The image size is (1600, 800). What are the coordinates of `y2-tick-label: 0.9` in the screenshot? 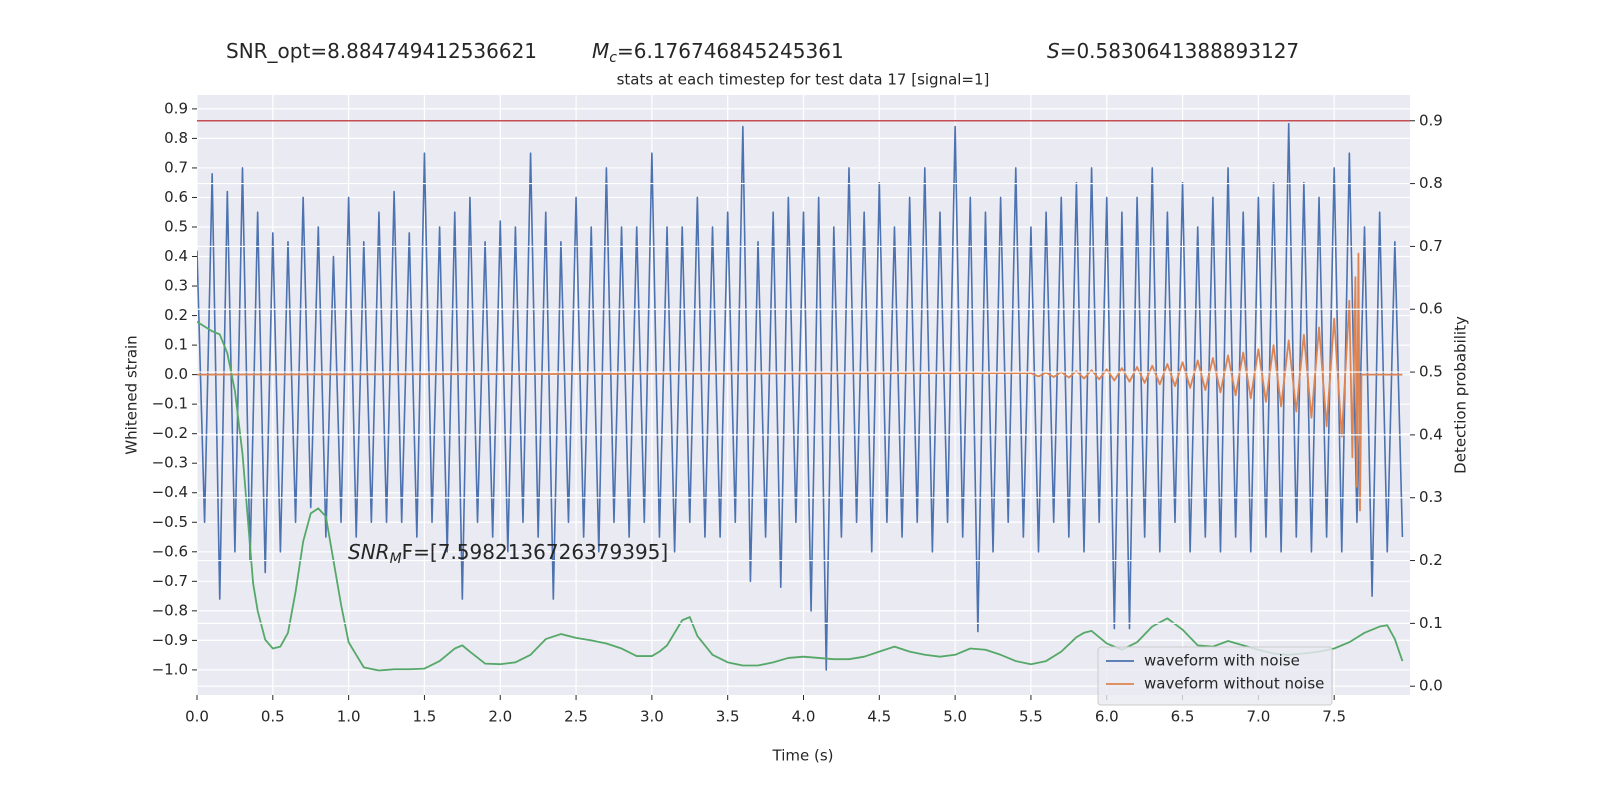 It's located at (1431, 120).